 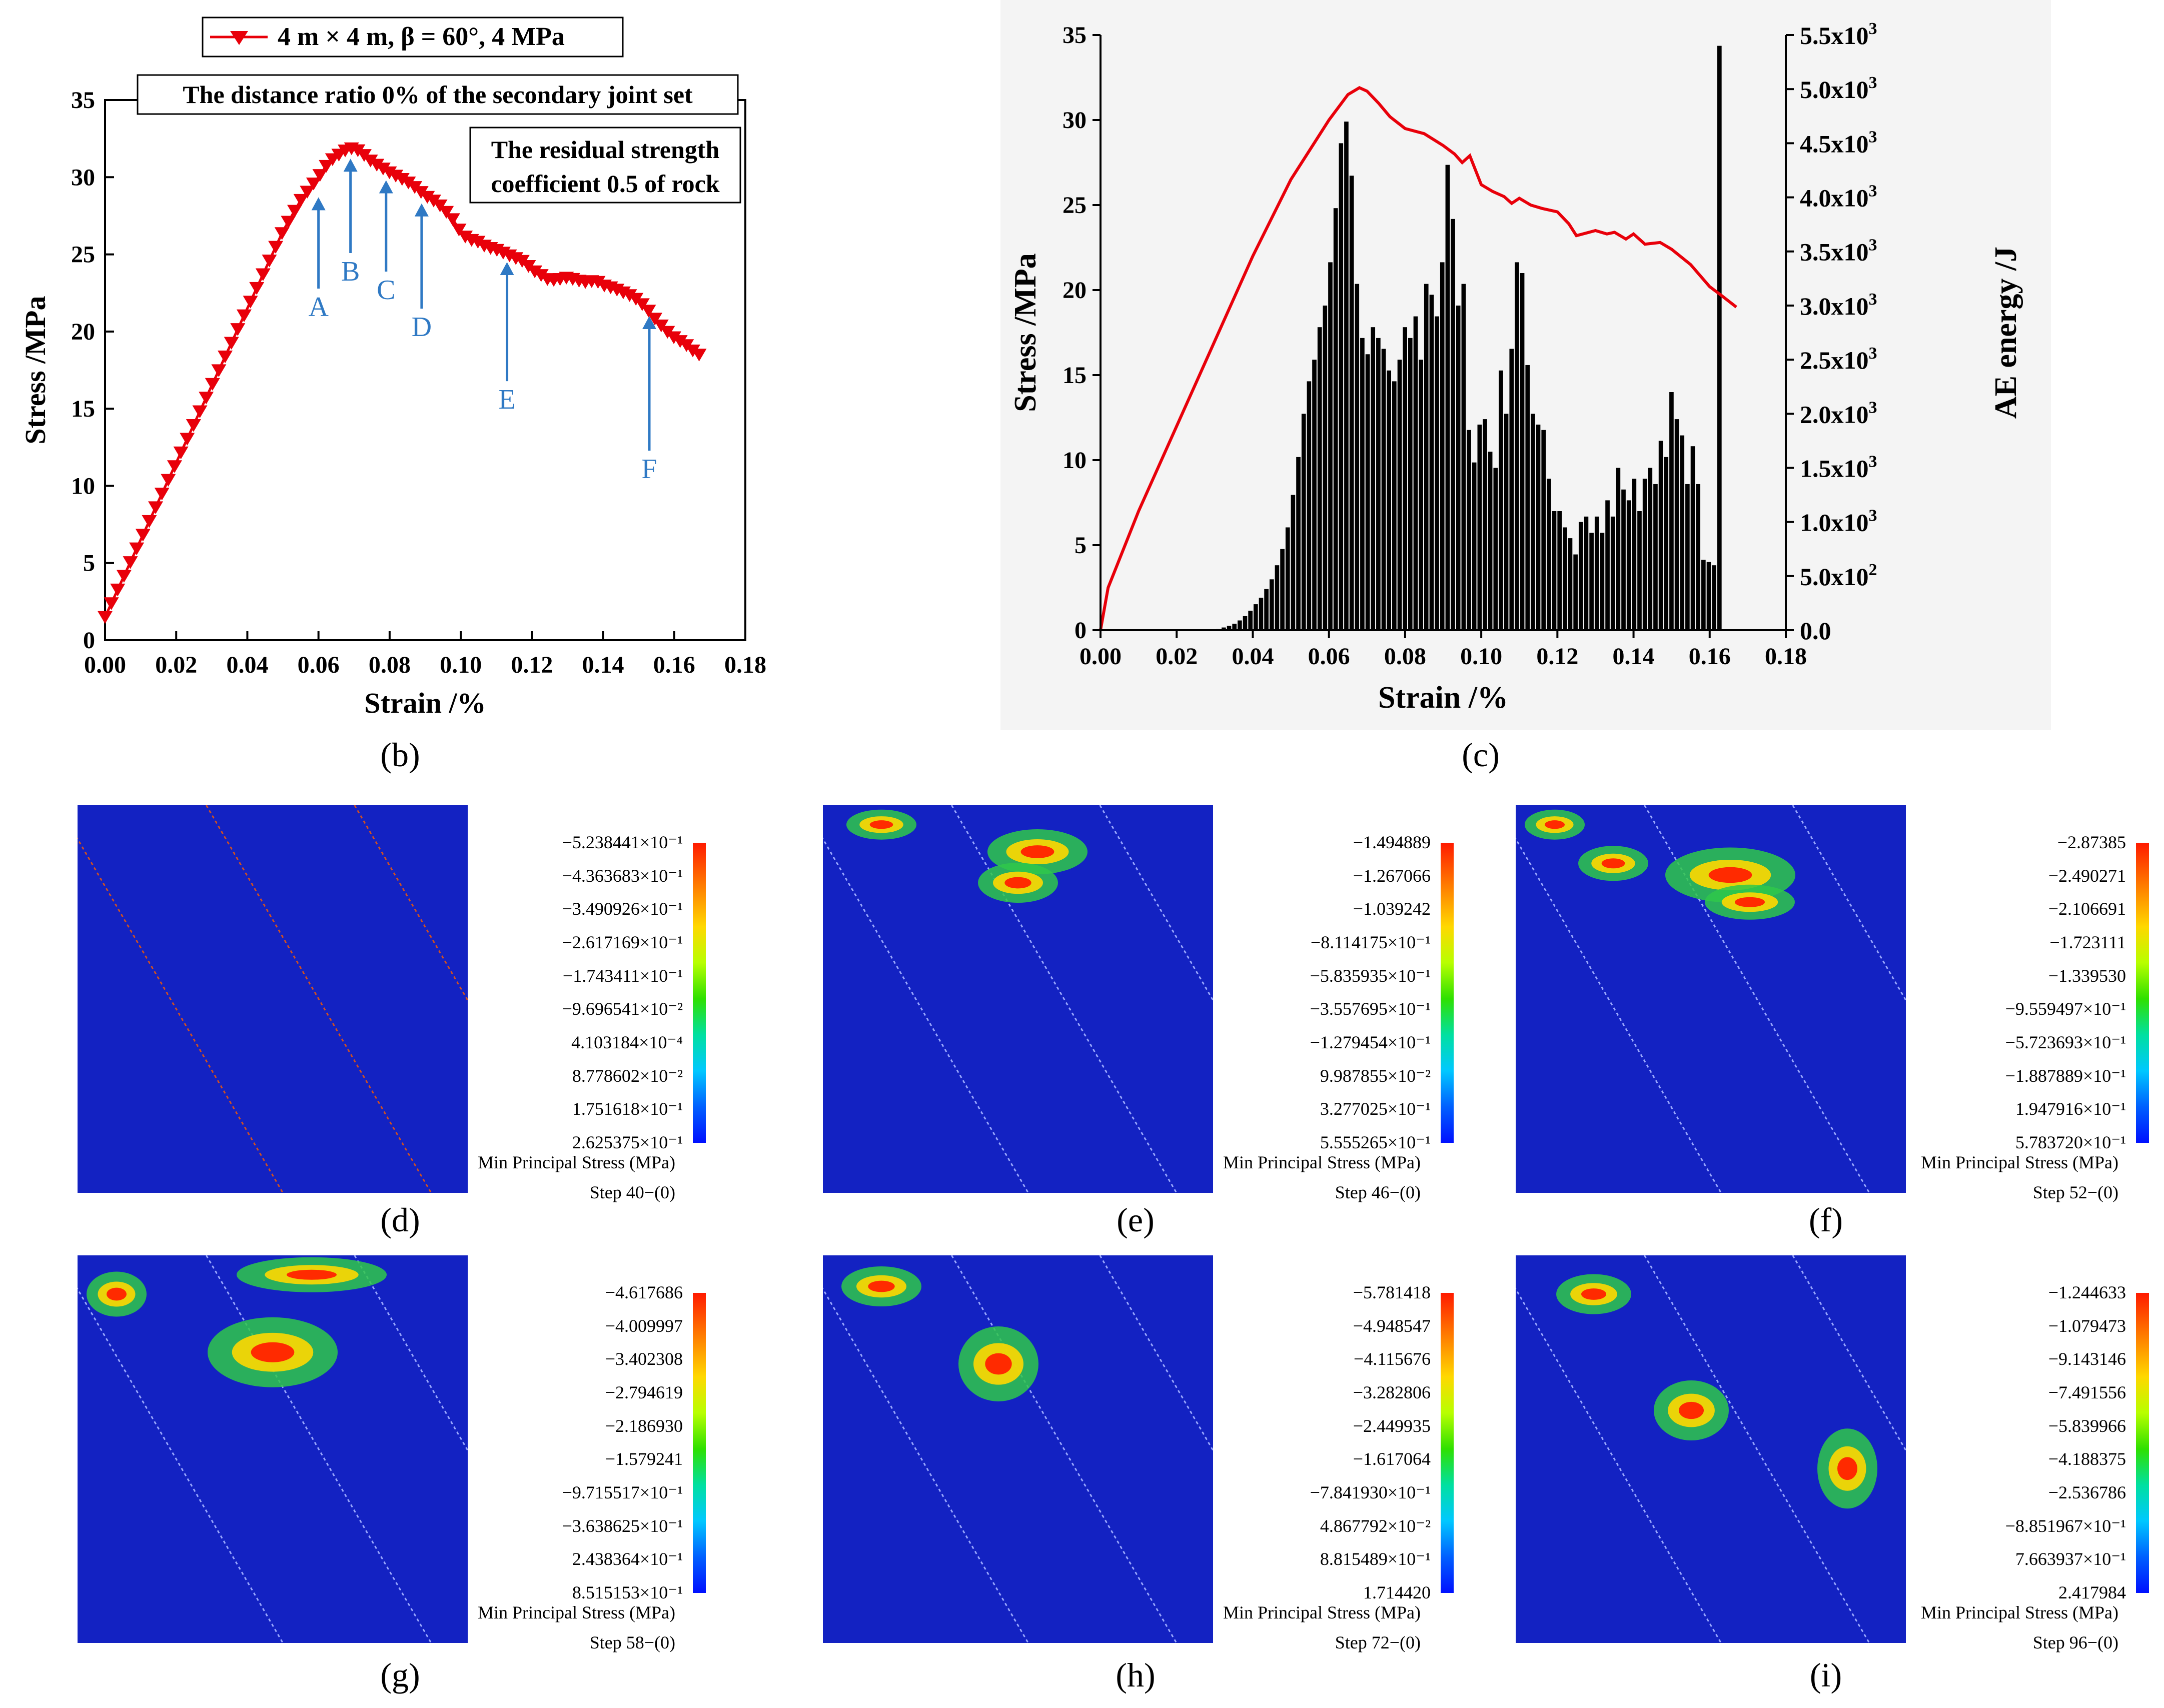 I want to click on point-arrowhead-B, so click(x=350, y=165).